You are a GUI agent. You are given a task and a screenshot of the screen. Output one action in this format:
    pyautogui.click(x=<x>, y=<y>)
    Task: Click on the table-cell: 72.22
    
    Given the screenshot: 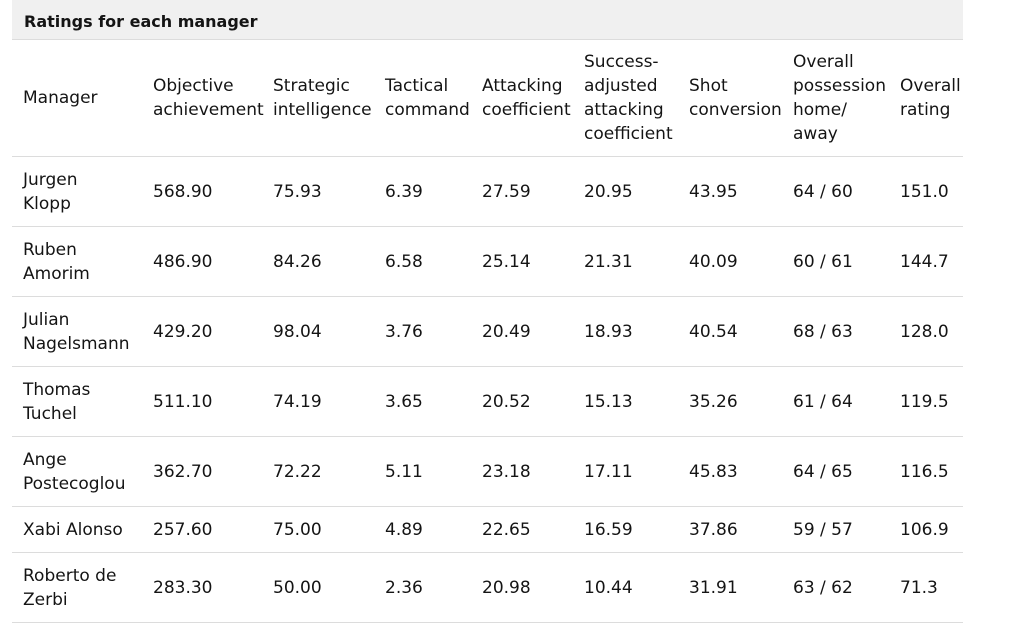 What is the action you would take?
    pyautogui.click(x=318, y=471)
    